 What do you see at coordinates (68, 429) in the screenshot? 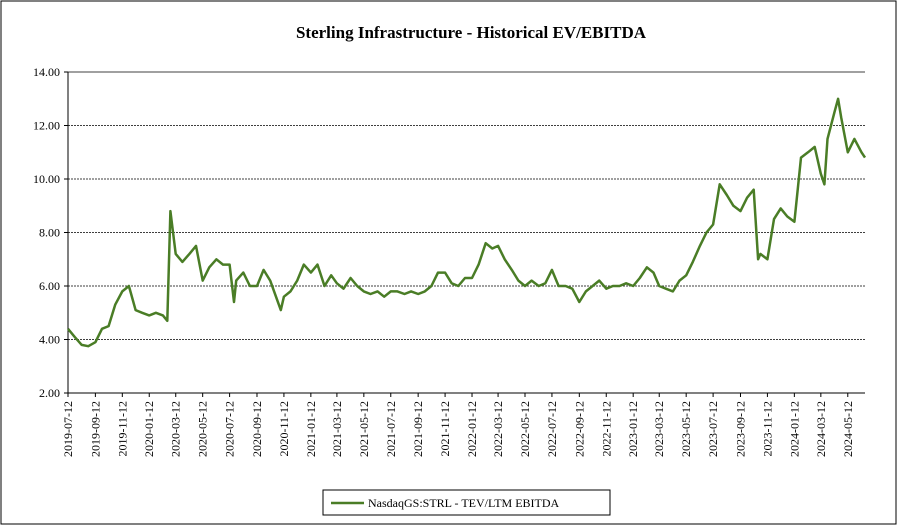
I see `x-tick-label: 2019-07-12` at bounding box center [68, 429].